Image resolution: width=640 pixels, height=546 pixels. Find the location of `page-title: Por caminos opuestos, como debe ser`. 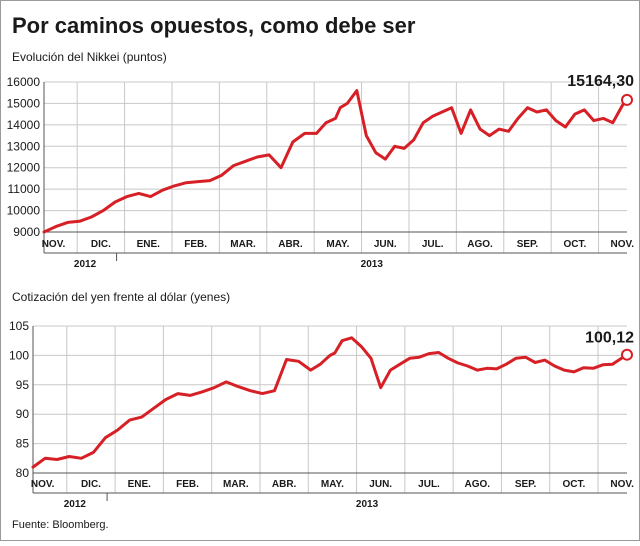

page-title: Por caminos opuestos, como debe ser is located at coordinates (214, 25).